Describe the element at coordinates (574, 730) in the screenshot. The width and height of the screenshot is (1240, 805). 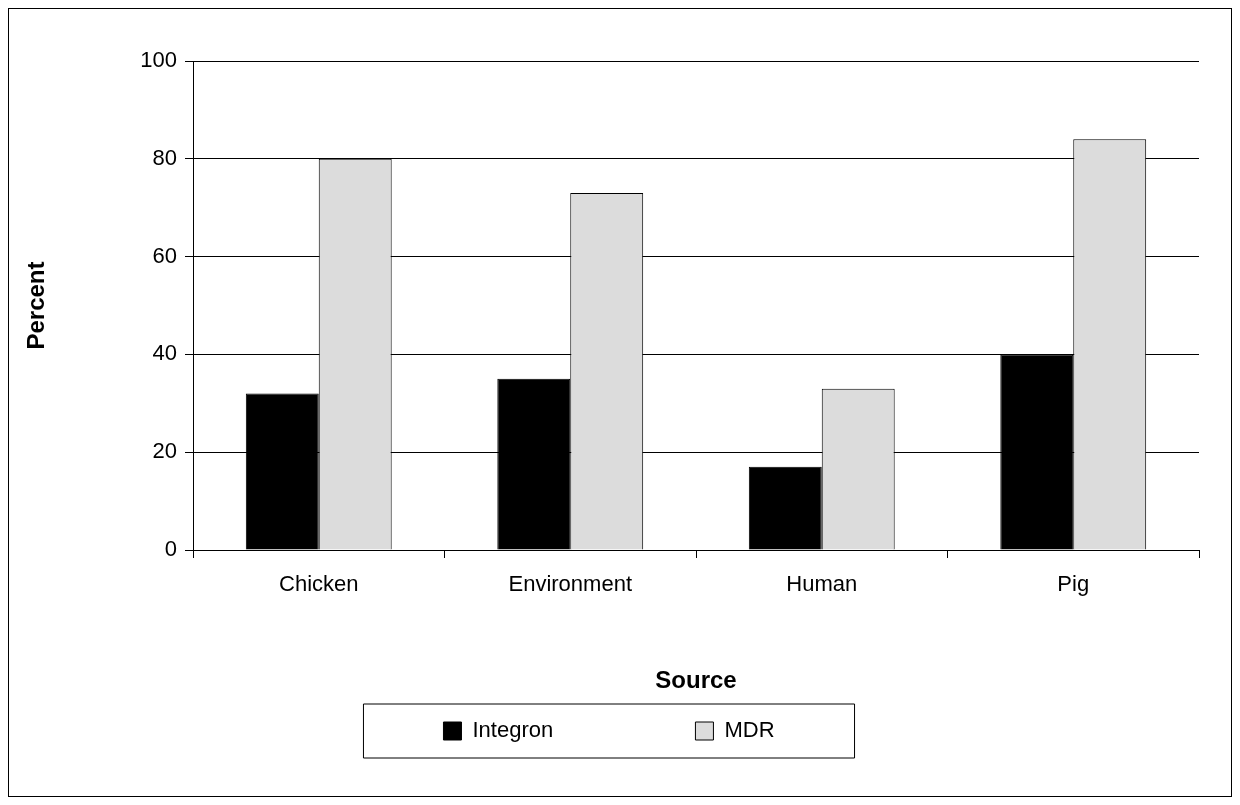
I see `legend-label: Integron` at that location.